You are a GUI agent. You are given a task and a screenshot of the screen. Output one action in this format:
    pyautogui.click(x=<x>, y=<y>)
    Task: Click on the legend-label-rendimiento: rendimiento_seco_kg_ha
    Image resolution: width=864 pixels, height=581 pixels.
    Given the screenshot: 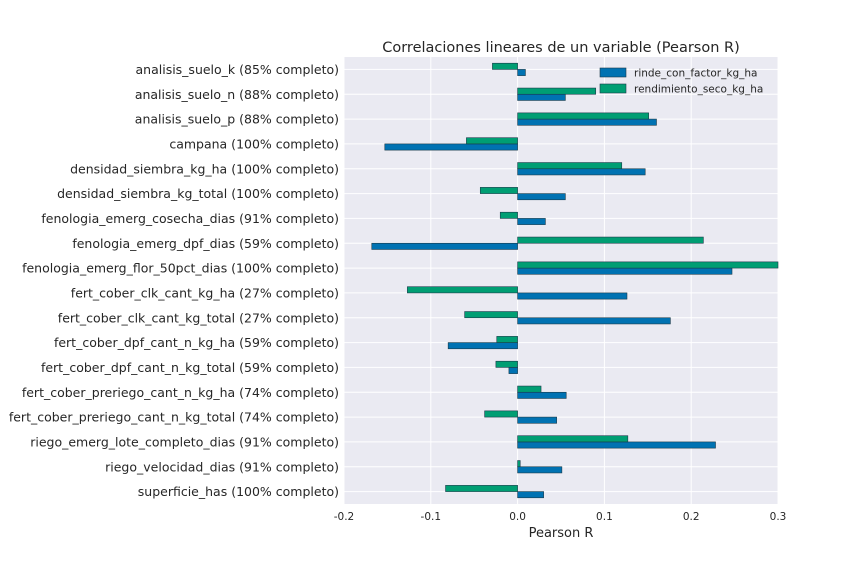 What is the action you would take?
    pyautogui.click(x=698, y=90)
    